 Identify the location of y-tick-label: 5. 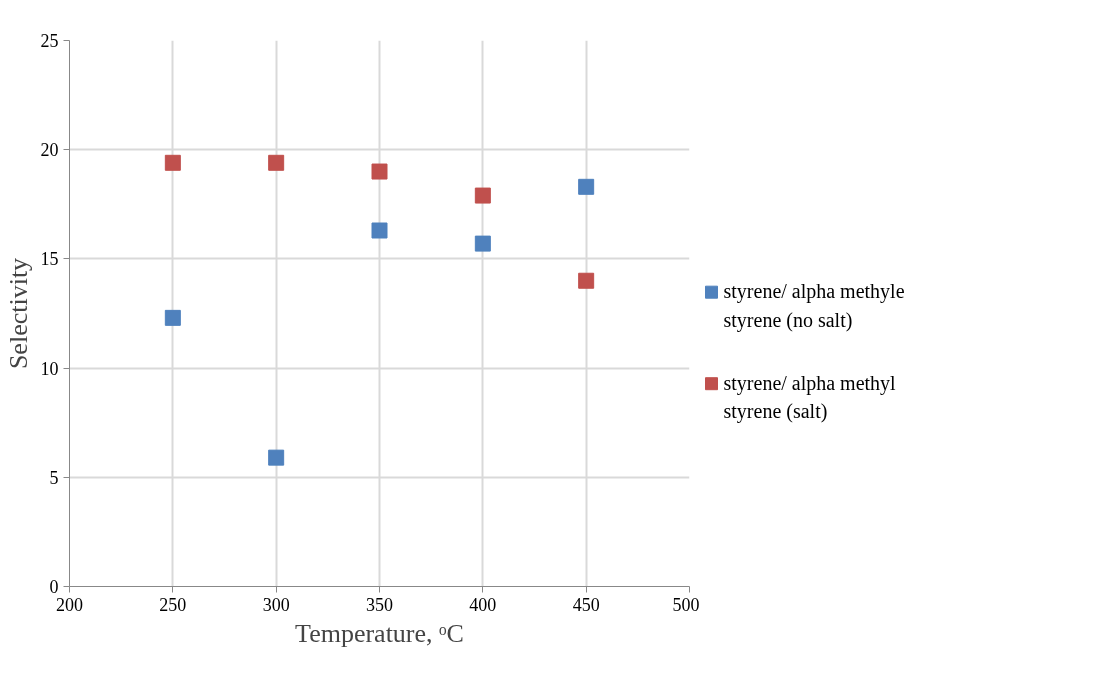
(54, 477).